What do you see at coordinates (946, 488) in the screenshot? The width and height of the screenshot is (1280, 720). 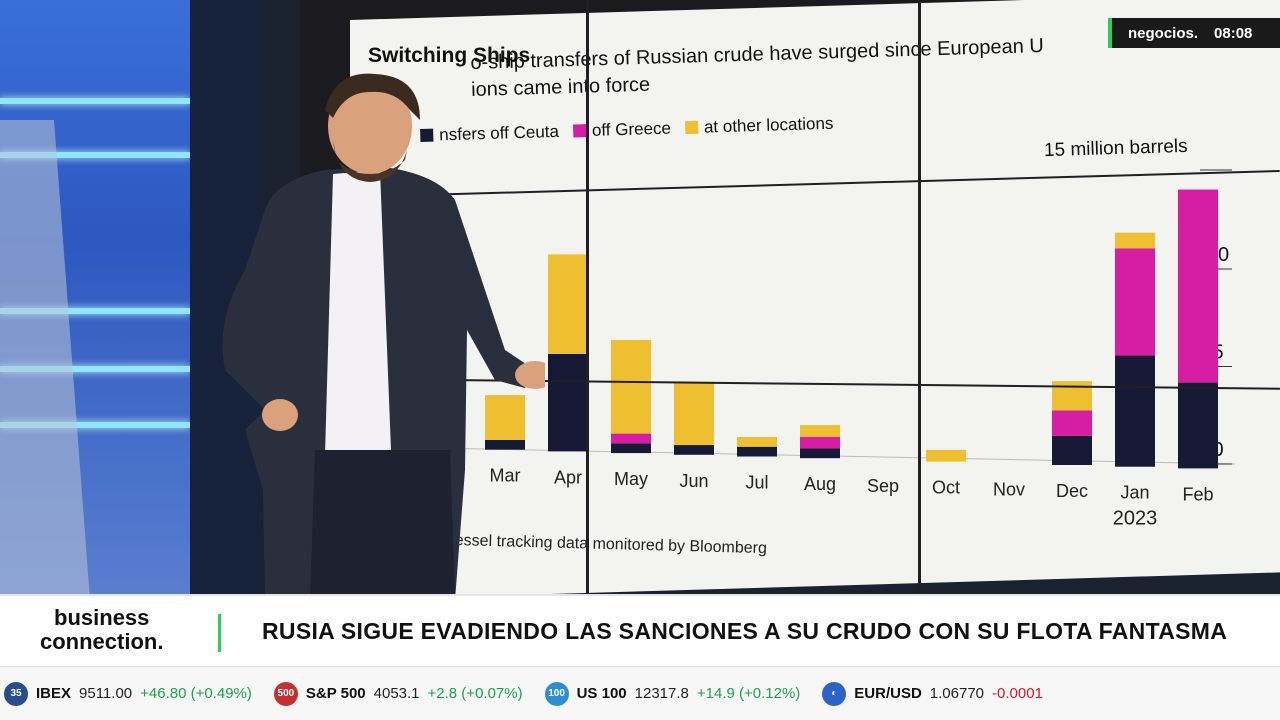 I see `x-tick-label: Oct` at bounding box center [946, 488].